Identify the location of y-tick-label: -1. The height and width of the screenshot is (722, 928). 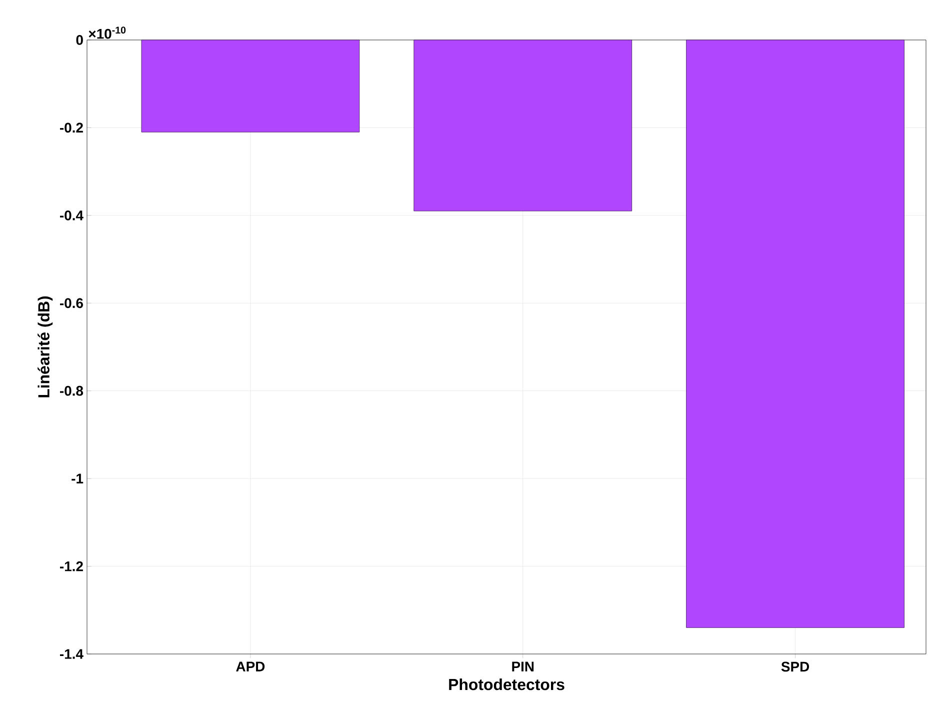
(78, 479).